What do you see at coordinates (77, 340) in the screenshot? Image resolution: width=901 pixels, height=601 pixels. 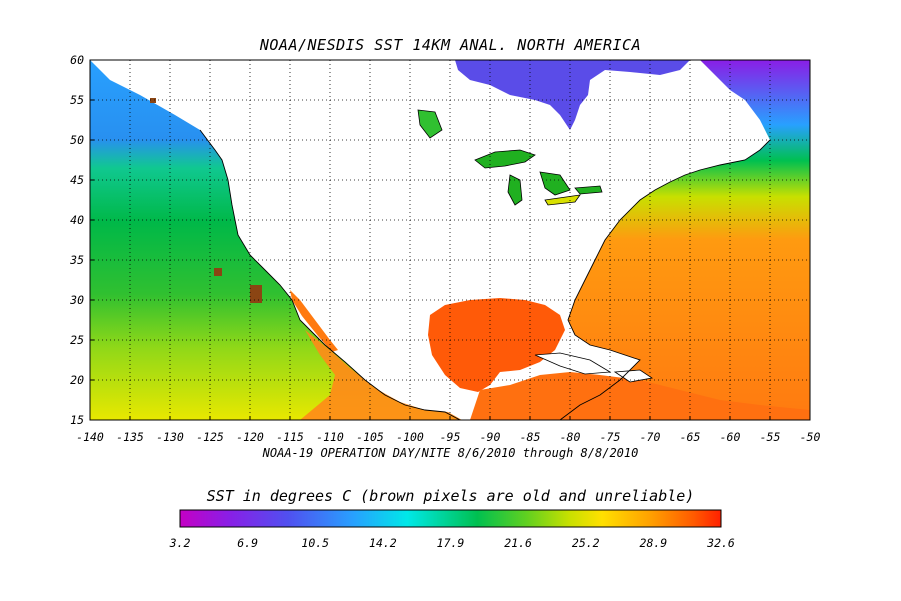 I see `latitude-tick-label: 25` at bounding box center [77, 340].